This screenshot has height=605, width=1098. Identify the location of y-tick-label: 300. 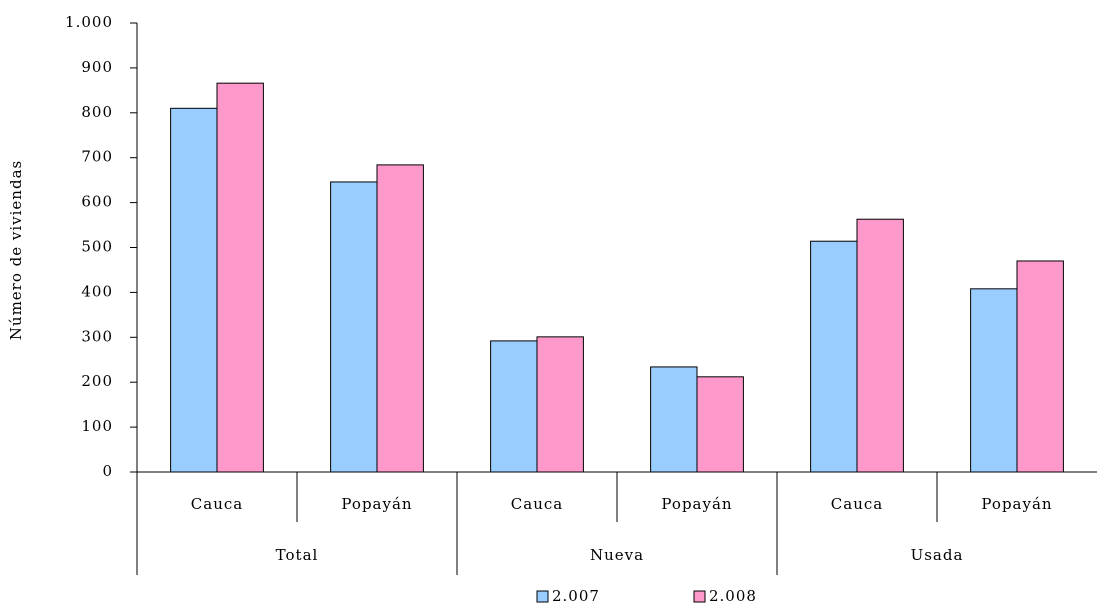
(97, 336).